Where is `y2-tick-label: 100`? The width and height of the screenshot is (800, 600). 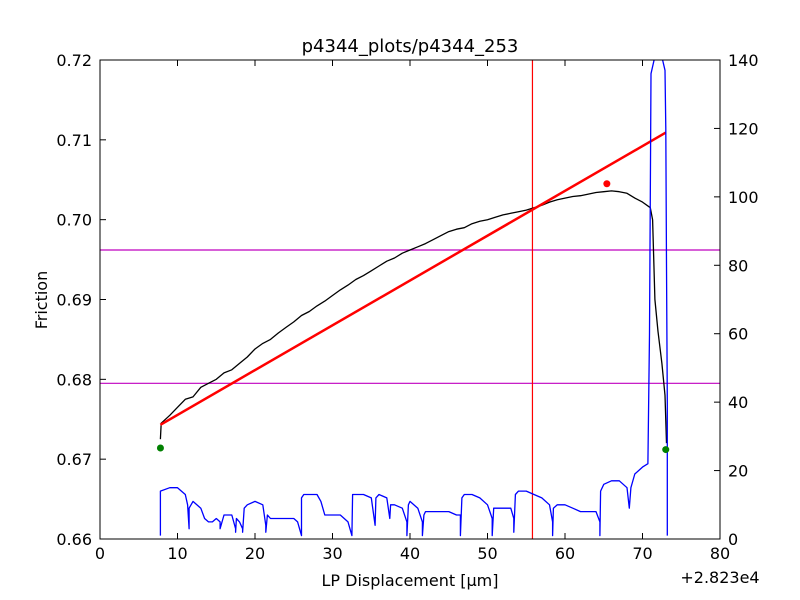
y2-tick-label: 100 is located at coordinates (743, 197).